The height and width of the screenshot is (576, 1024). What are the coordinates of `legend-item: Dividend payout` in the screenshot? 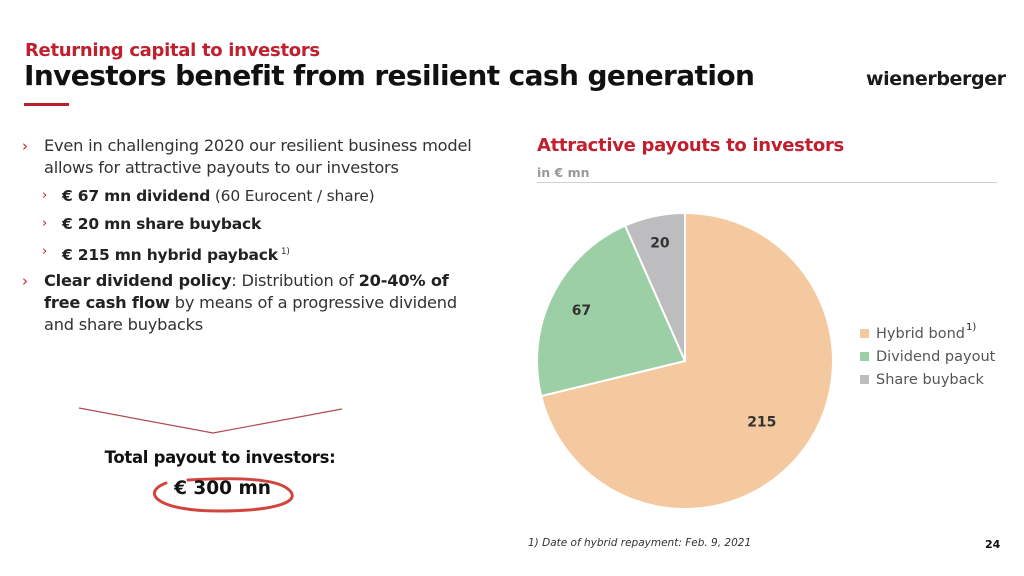 It's located at (927, 356).